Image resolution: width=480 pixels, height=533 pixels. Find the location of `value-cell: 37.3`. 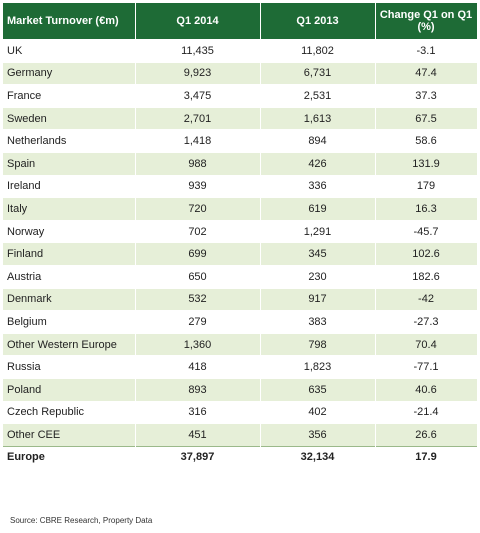

value-cell: 37.3 is located at coordinates (426, 96).